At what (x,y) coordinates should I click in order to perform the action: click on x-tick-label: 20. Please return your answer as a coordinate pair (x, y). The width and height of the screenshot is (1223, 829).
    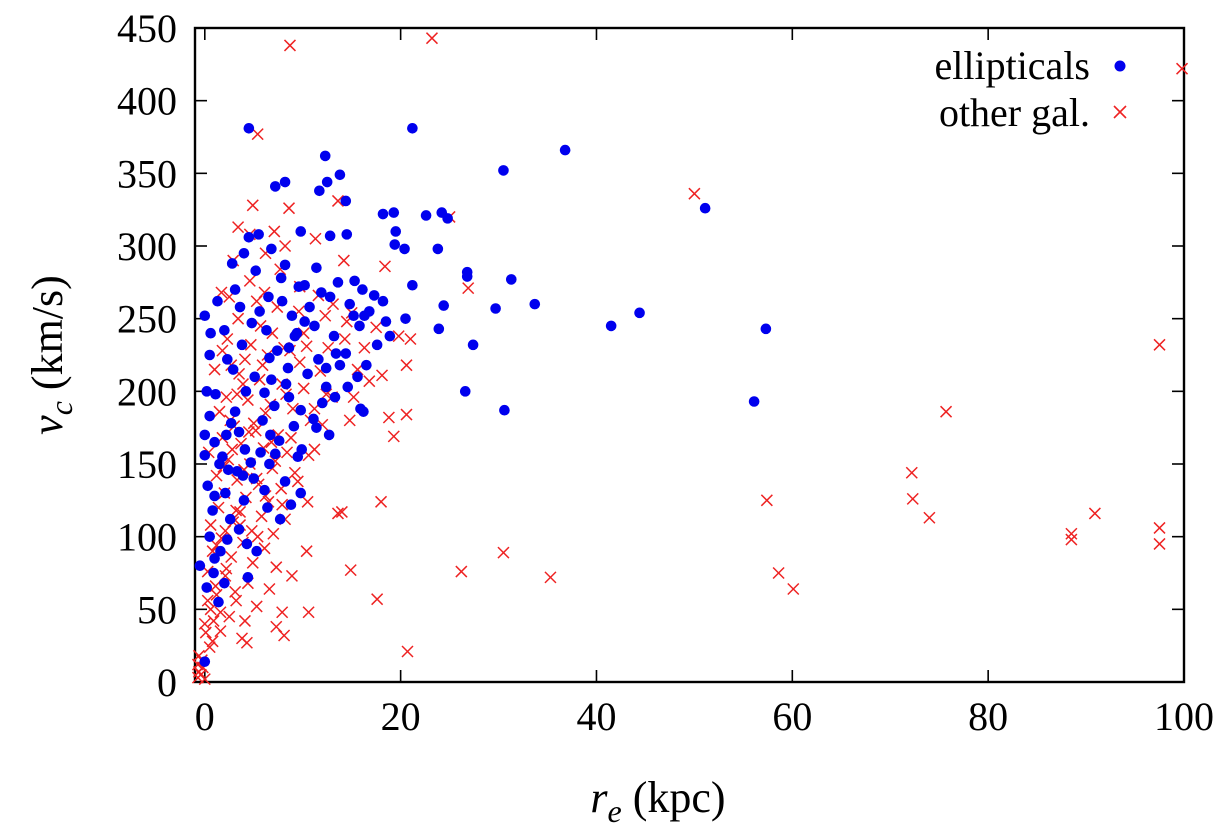
    Looking at the image, I should click on (401, 716).